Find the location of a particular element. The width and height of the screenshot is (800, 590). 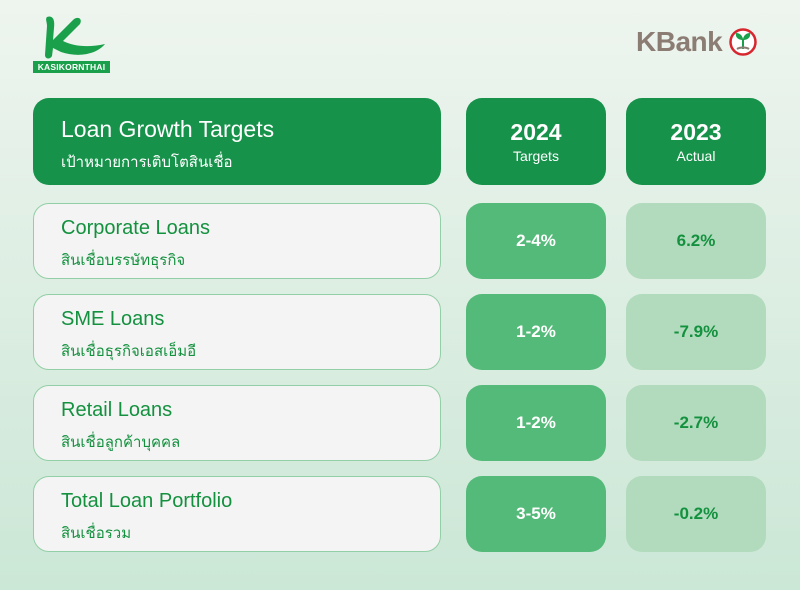

k-logo-icon is located at coordinates (75, 37).